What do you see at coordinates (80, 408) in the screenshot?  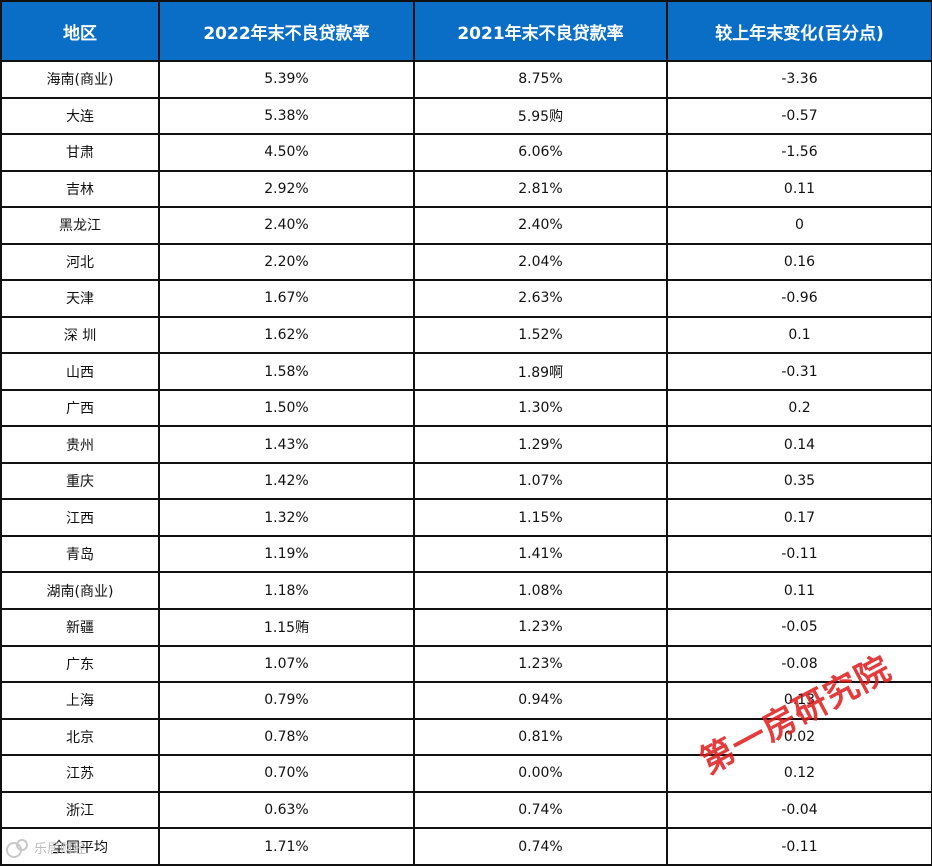 I see `cell-region: 广西` at bounding box center [80, 408].